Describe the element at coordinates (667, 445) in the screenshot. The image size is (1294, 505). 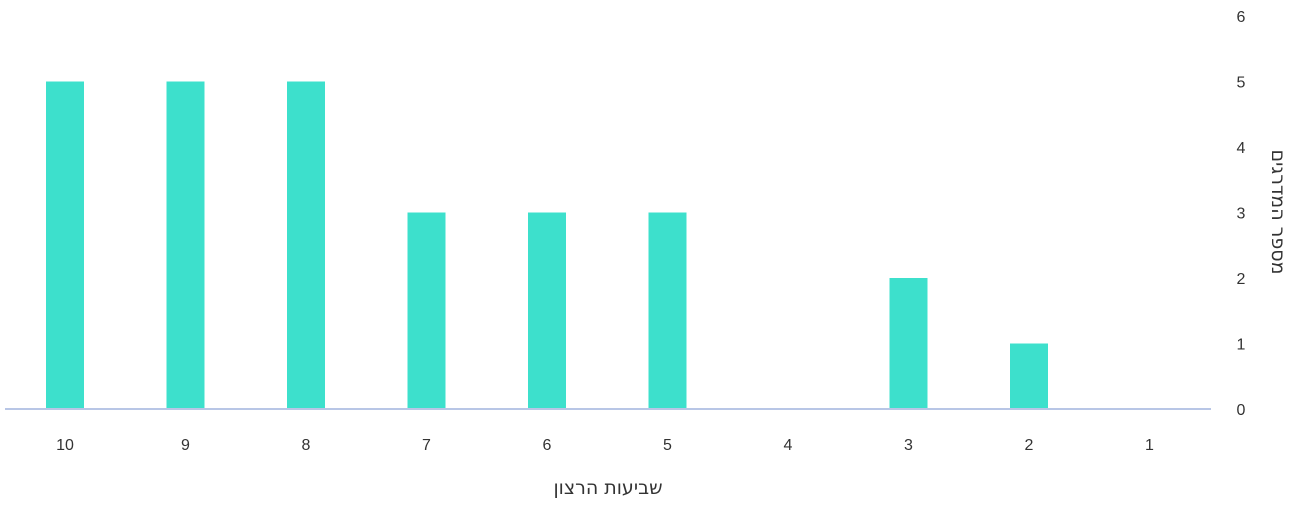
I see `x-tick-label: 5` at that location.